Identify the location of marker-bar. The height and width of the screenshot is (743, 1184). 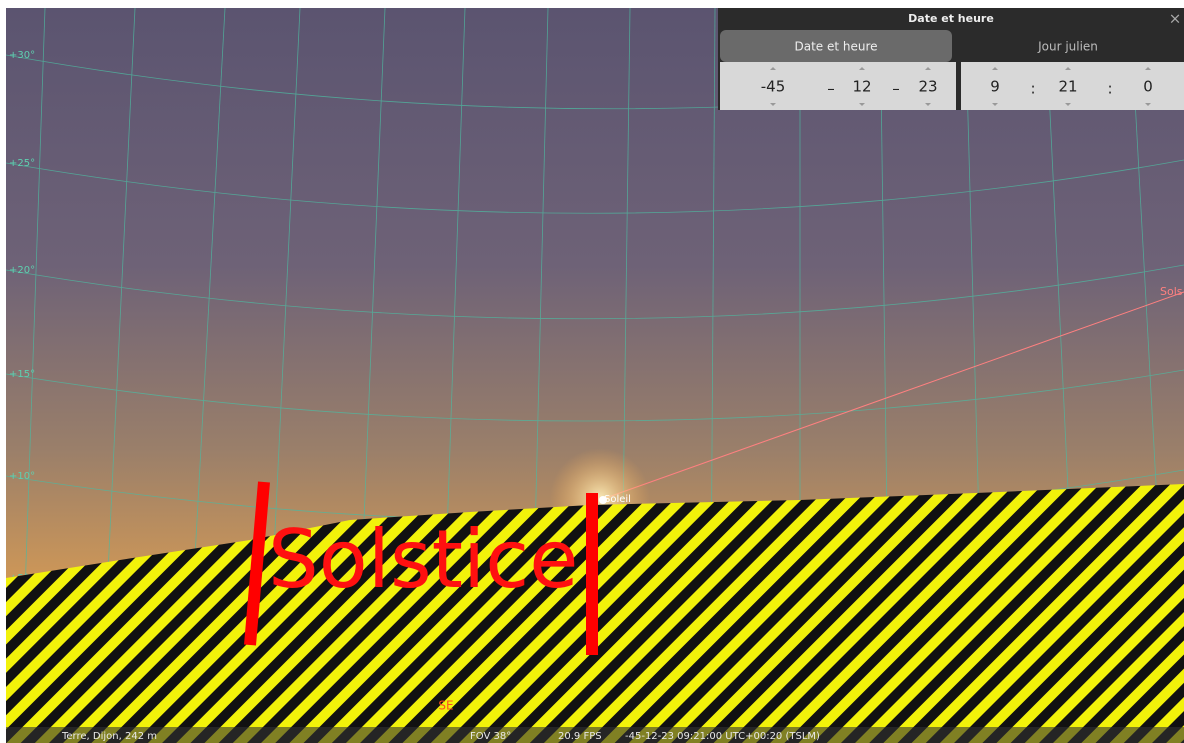
(257, 563).